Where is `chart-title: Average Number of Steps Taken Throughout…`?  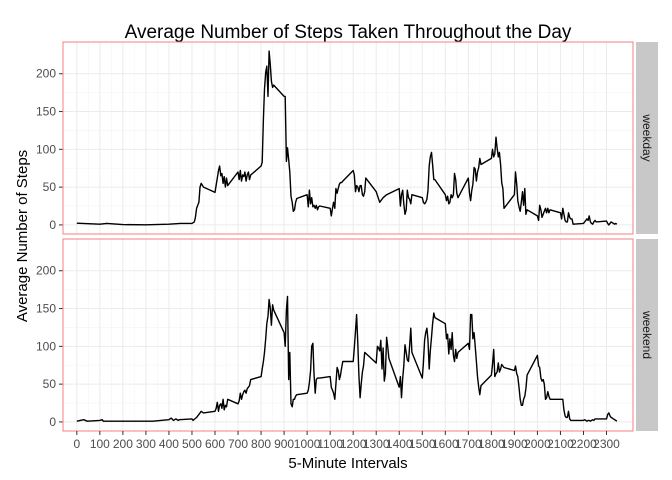 chart-title: Average Number of Steps Taken Throughout… is located at coordinates (348, 32).